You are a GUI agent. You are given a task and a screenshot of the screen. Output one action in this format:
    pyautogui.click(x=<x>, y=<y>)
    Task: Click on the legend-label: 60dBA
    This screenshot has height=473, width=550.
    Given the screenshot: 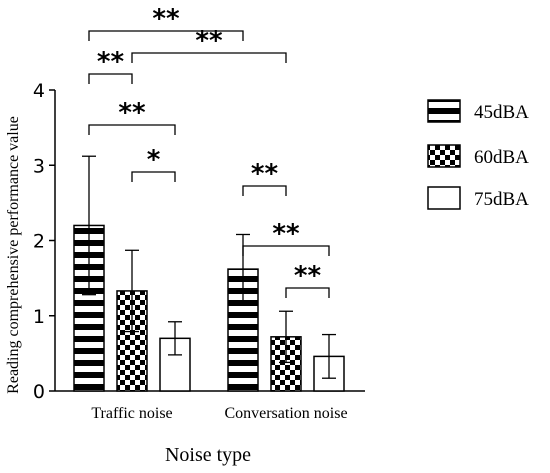 What is the action you would take?
    pyautogui.click(x=501, y=157)
    